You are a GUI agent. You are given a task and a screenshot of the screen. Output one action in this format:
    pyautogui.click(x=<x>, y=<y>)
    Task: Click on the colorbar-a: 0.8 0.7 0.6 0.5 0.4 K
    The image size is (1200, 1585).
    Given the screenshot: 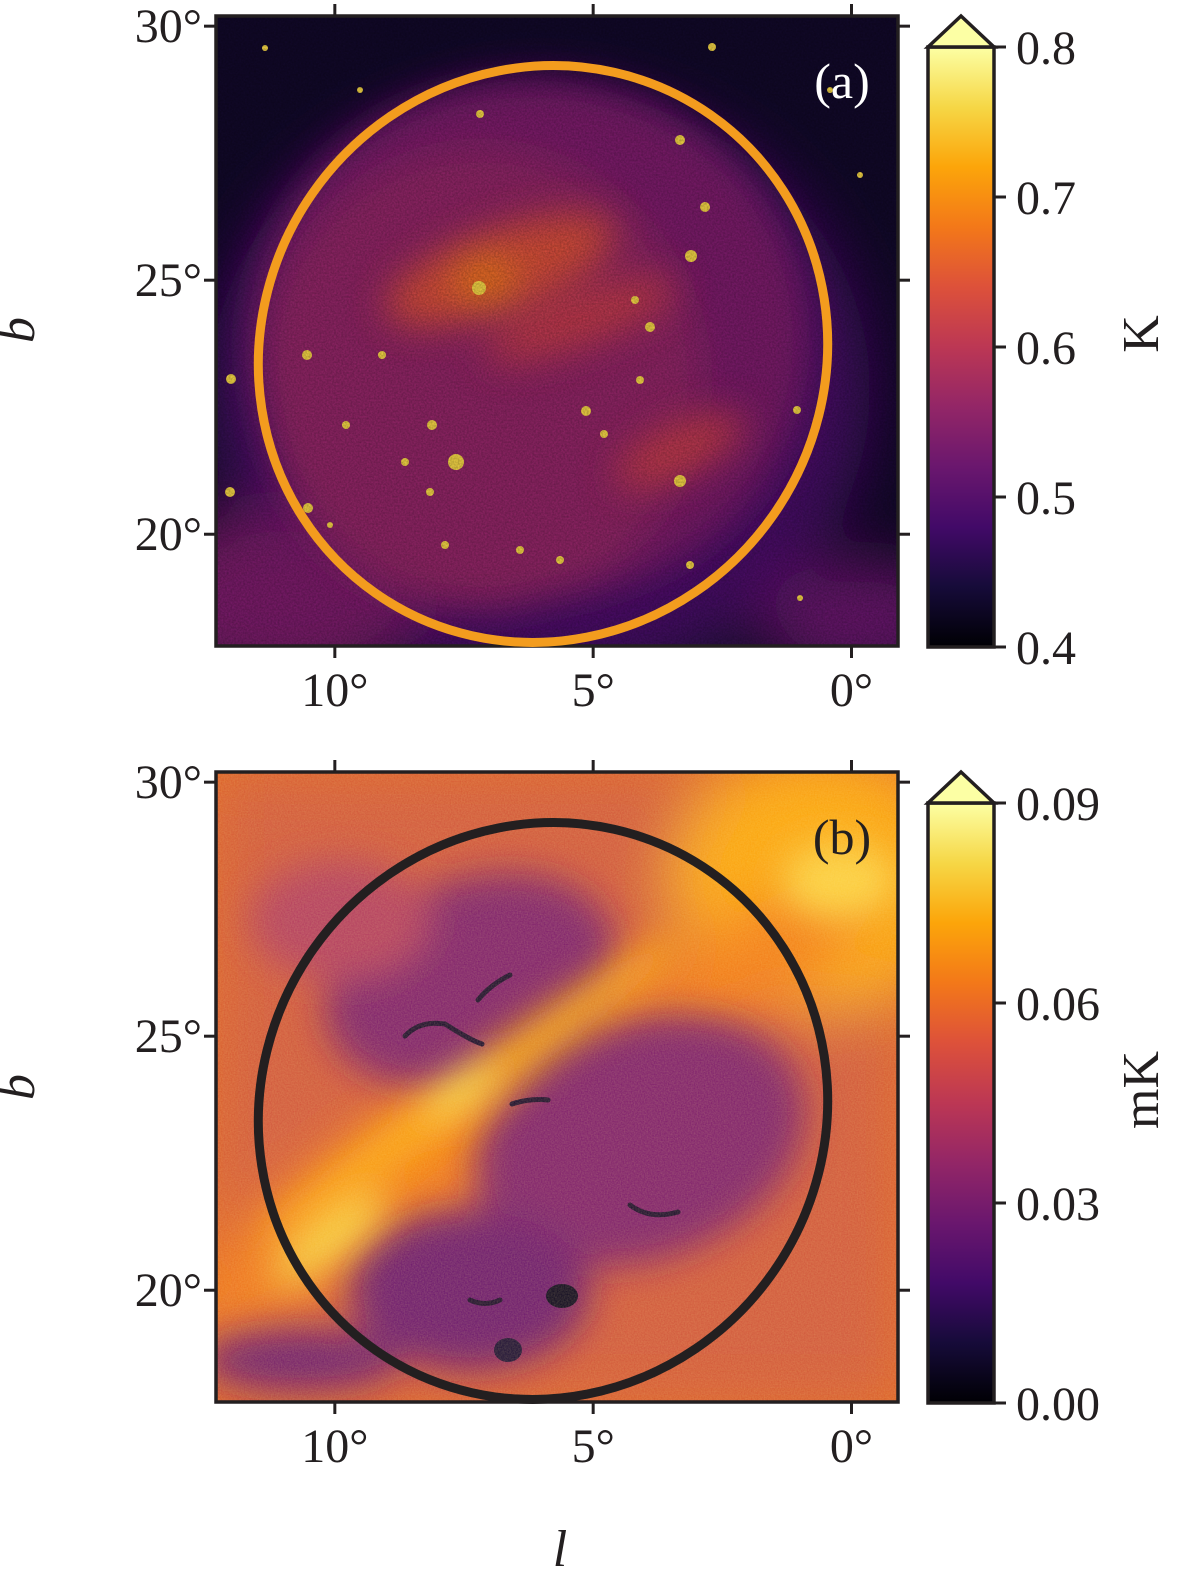 What is the action you would take?
    pyautogui.click(x=1046, y=344)
    